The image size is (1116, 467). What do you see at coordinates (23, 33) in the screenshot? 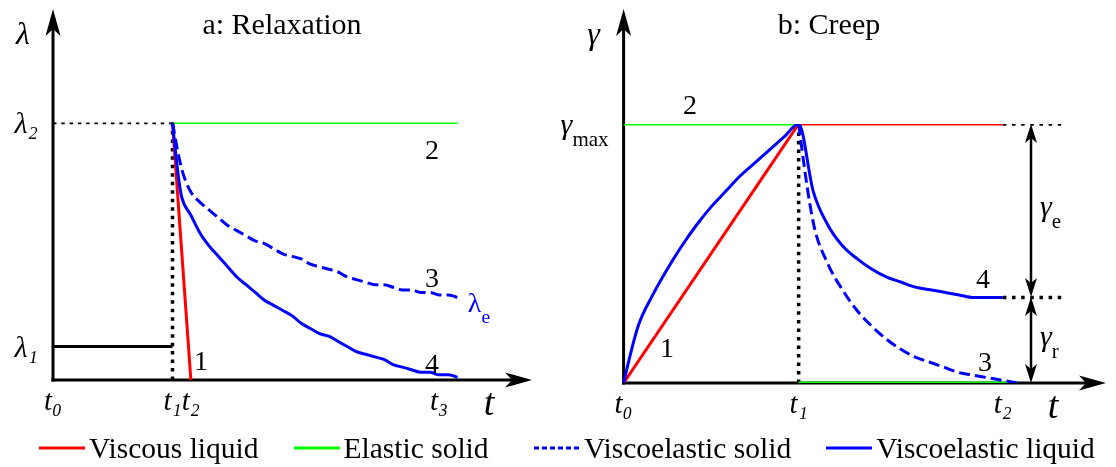
I see `y-axis-title: λ` at bounding box center [23, 33].